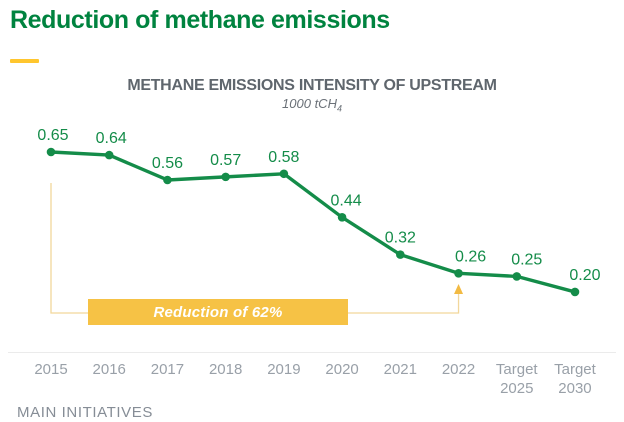 The width and height of the screenshot is (624, 422). What do you see at coordinates (225, 369) in the screenshot?
I see `x-tick-label: 2018` at bounding box center [225, 369].